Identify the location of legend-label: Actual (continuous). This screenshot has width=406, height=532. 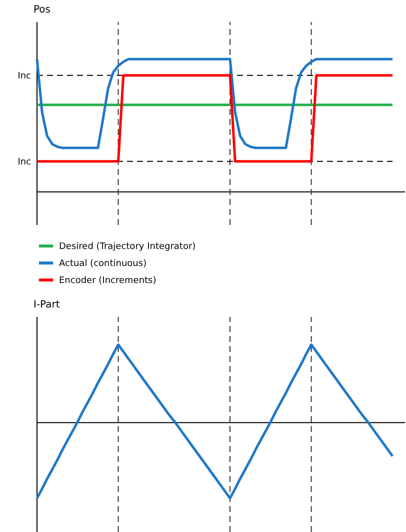
(103, 264).